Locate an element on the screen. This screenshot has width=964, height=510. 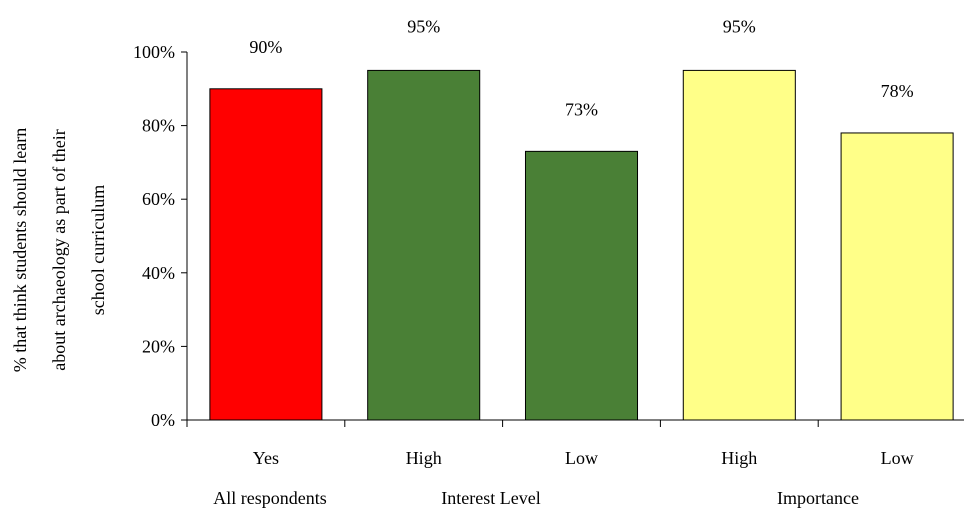
group-labels: All respondents Interest Level Importance is located at coordinates (536, 498).